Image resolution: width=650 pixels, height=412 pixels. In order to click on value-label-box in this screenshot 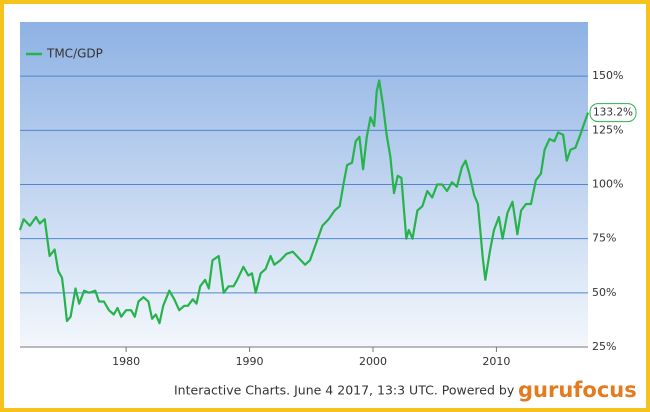, I will do `click(613, 113)`.